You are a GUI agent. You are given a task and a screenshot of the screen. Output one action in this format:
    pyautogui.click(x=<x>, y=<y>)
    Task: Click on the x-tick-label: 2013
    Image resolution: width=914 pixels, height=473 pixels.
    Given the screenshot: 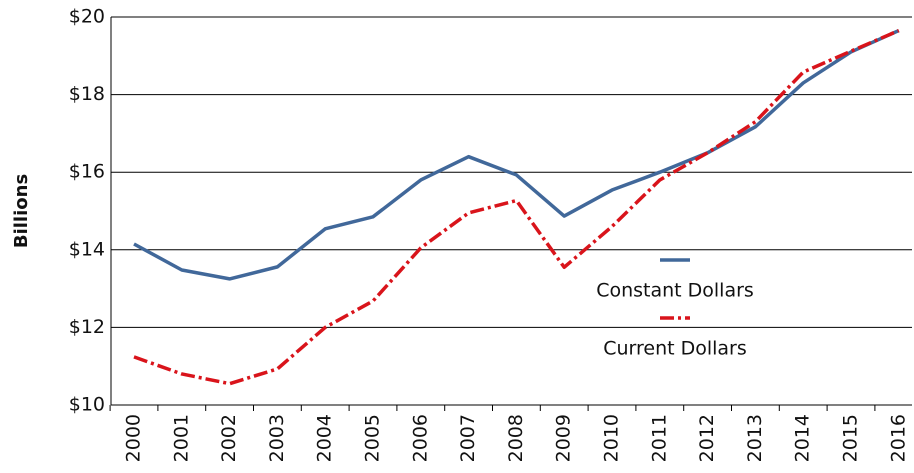 What is the action you would take?
    pyautogui.click(x=755, y=438)
    